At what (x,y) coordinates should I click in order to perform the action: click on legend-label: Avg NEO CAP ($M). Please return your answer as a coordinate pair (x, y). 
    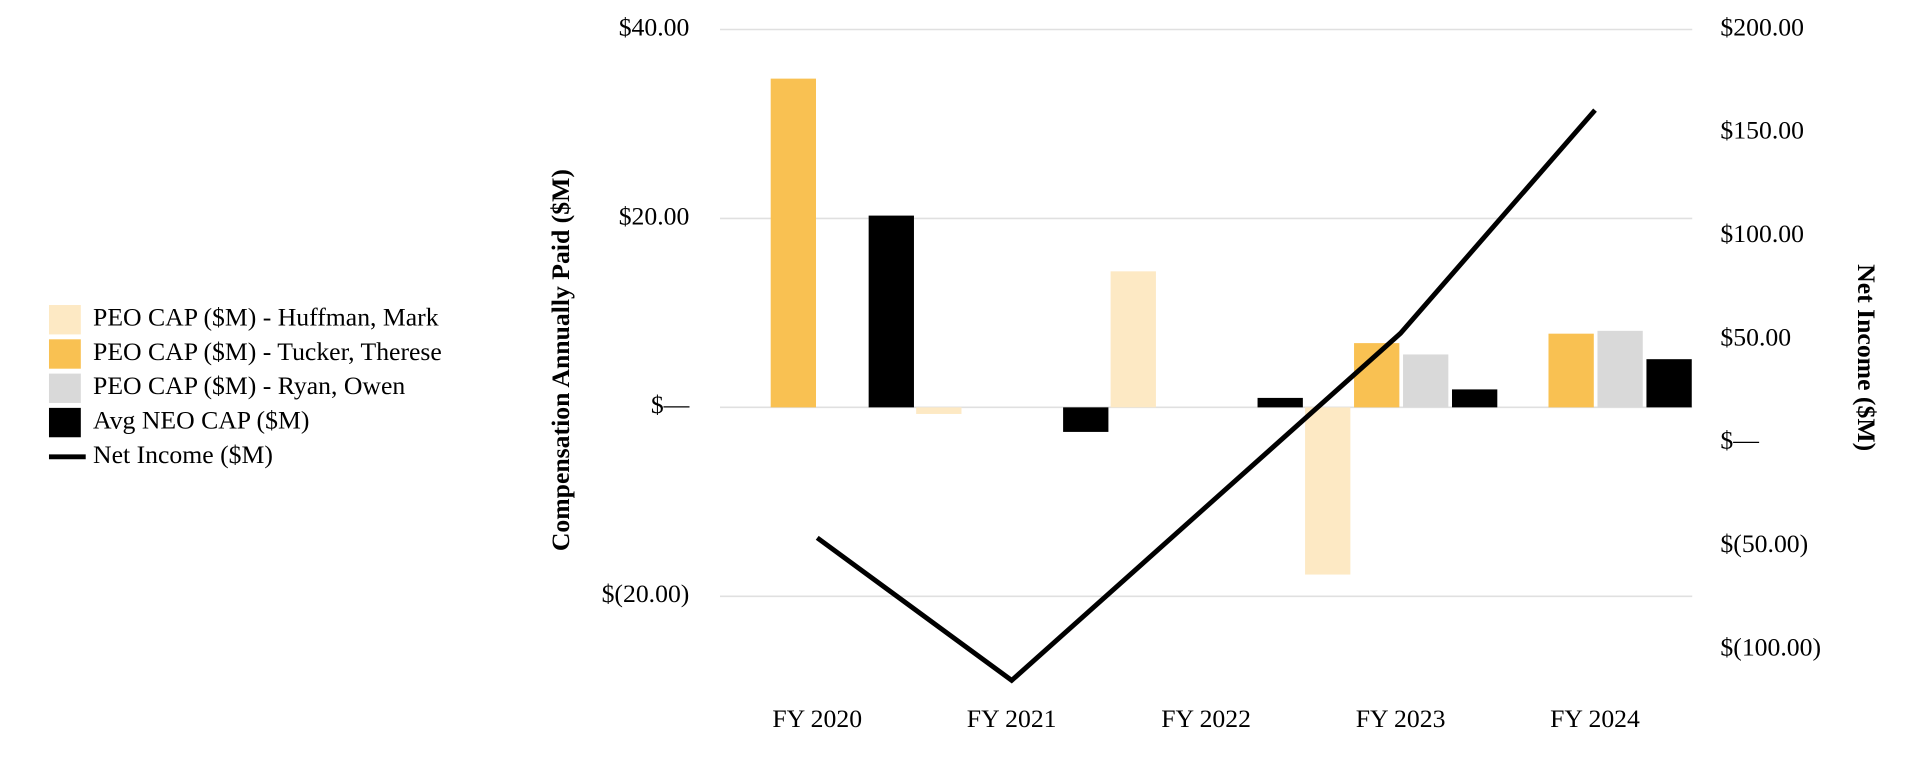
    Looking at the image, I should click on (201, 419).